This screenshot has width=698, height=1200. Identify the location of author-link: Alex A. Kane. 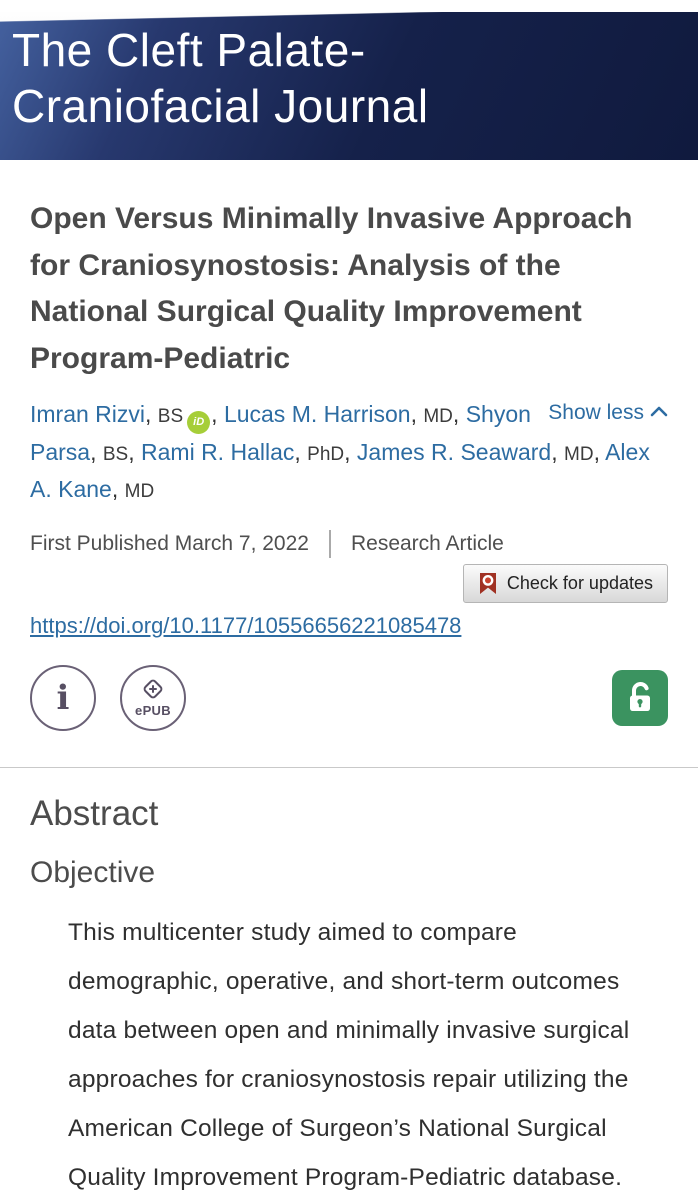
(340, 470).